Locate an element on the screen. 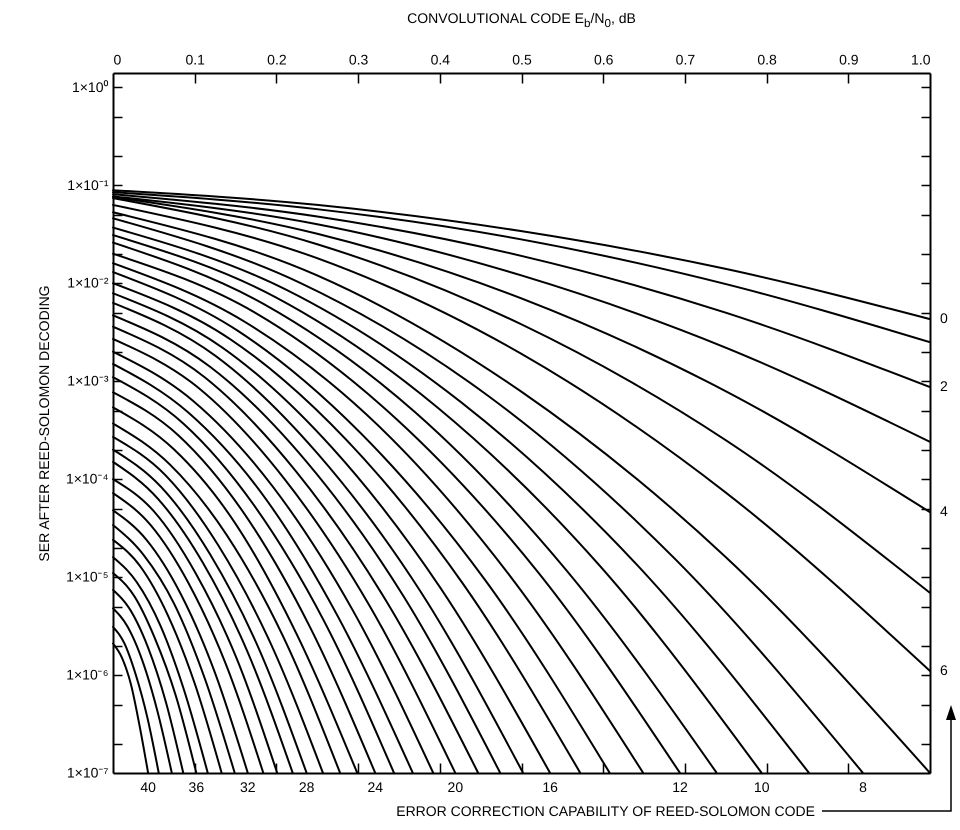  x-tick-label: 0.6 is located at coordinates (604, 60).